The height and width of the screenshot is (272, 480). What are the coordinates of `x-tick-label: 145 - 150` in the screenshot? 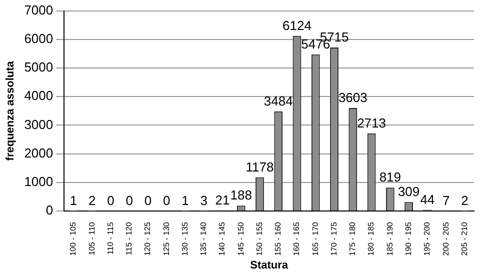 It's located at (241, 238).